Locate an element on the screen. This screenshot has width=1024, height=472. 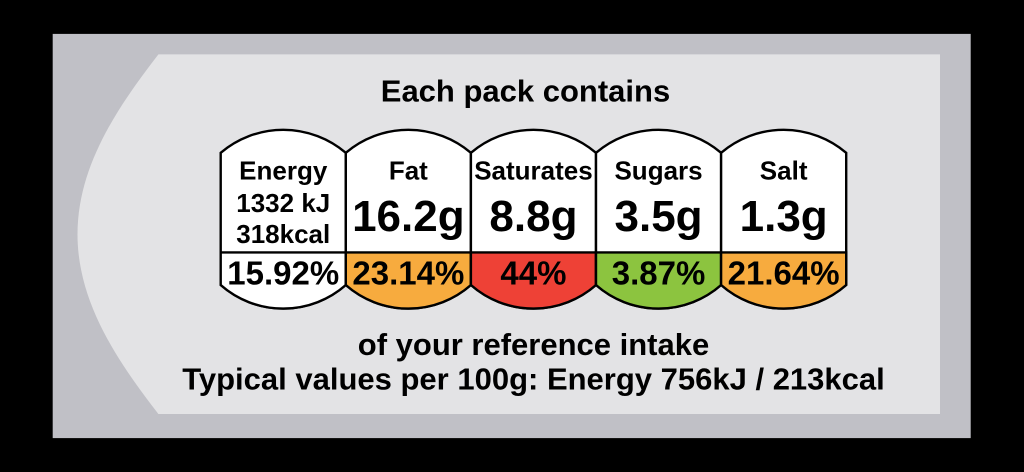
svg-text: 15.92% is located at coordinates (283, 272).